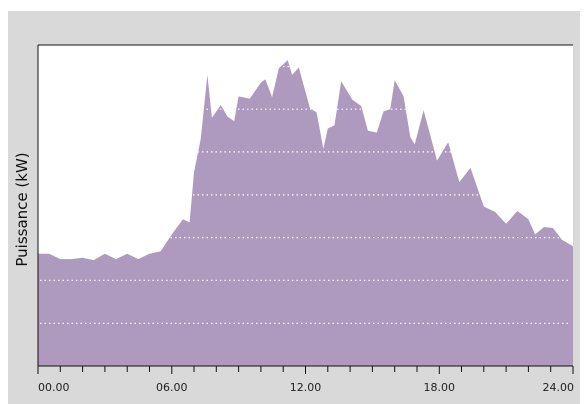 The width and height of the screenshot is (588, 404). What do you see at coordinates (54, 387) in the screenshot?
I see `x-tick-label-0: 00.00` at bounding box center [54, 387].